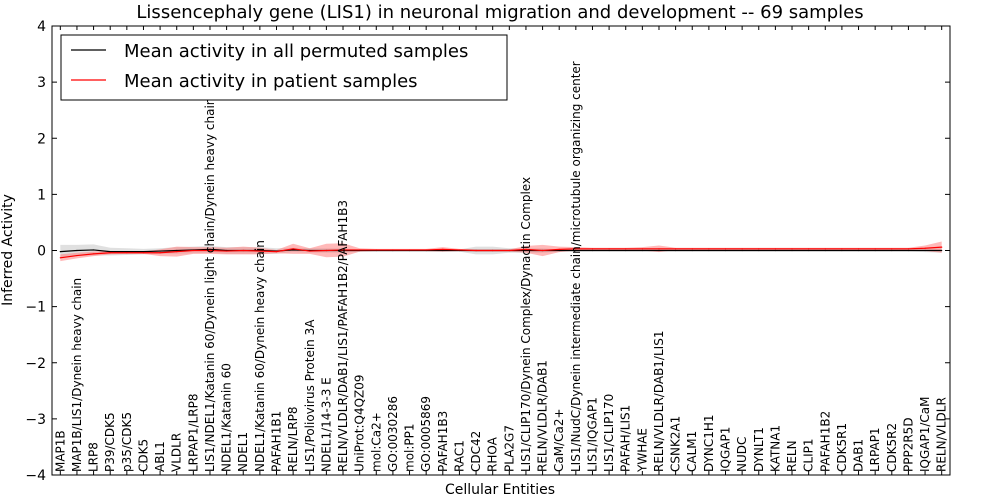 This screenshot has width=1000, height=500. Describe the element at coordinates (160, 456) in the screenshot. I see `x-tick-label: ABL1` at that location.